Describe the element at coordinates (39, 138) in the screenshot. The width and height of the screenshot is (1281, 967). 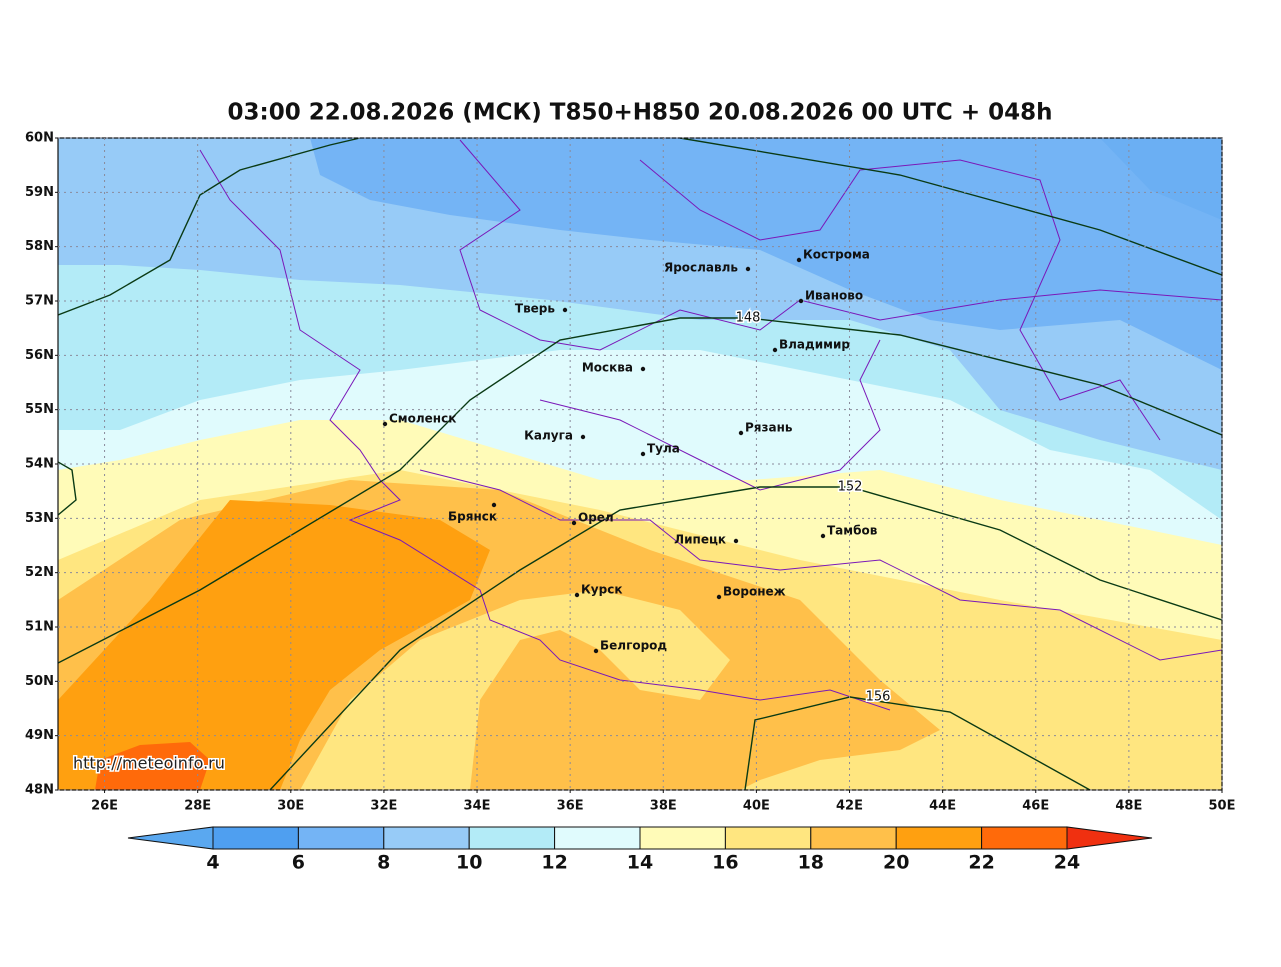
I see `lat-tick-label: 60N` at that location.